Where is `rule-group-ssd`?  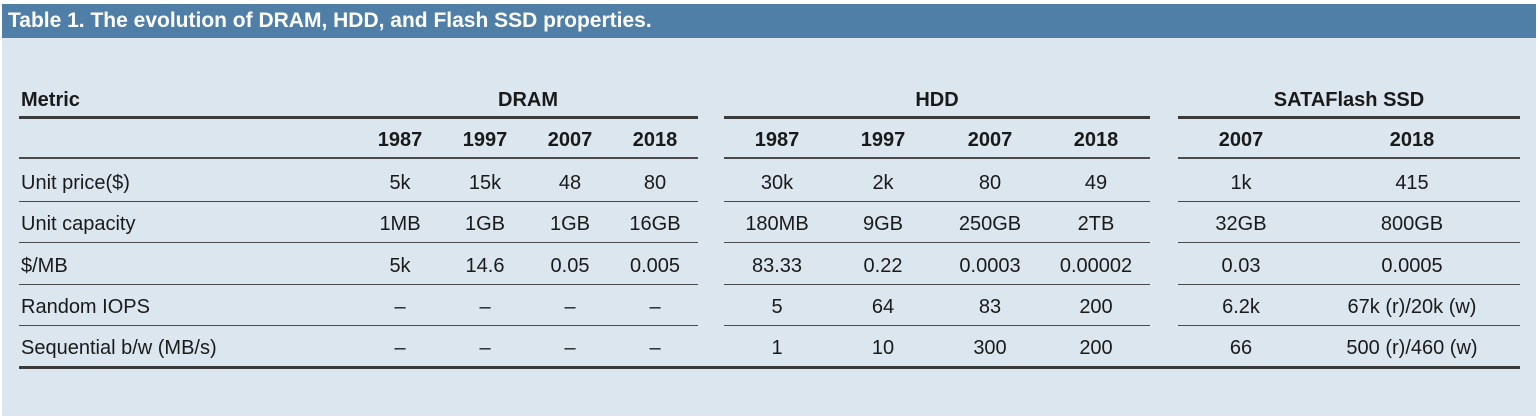
rule-group-ssd is located at coordinates (1349, 117).